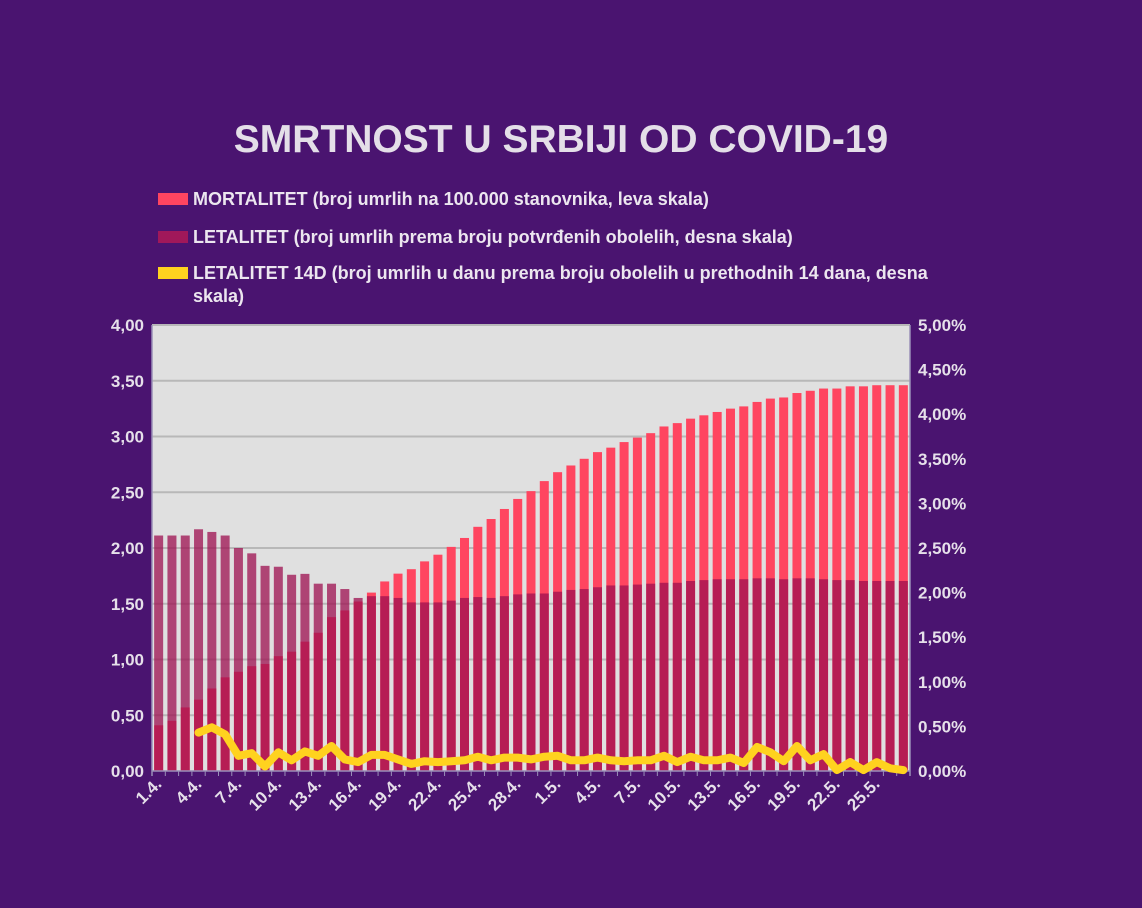 The image size is (1142, 908). Describe the element at coordinates (127, 492) in the screenshot. I see `y-left-tick-label: 2,50` at that location.